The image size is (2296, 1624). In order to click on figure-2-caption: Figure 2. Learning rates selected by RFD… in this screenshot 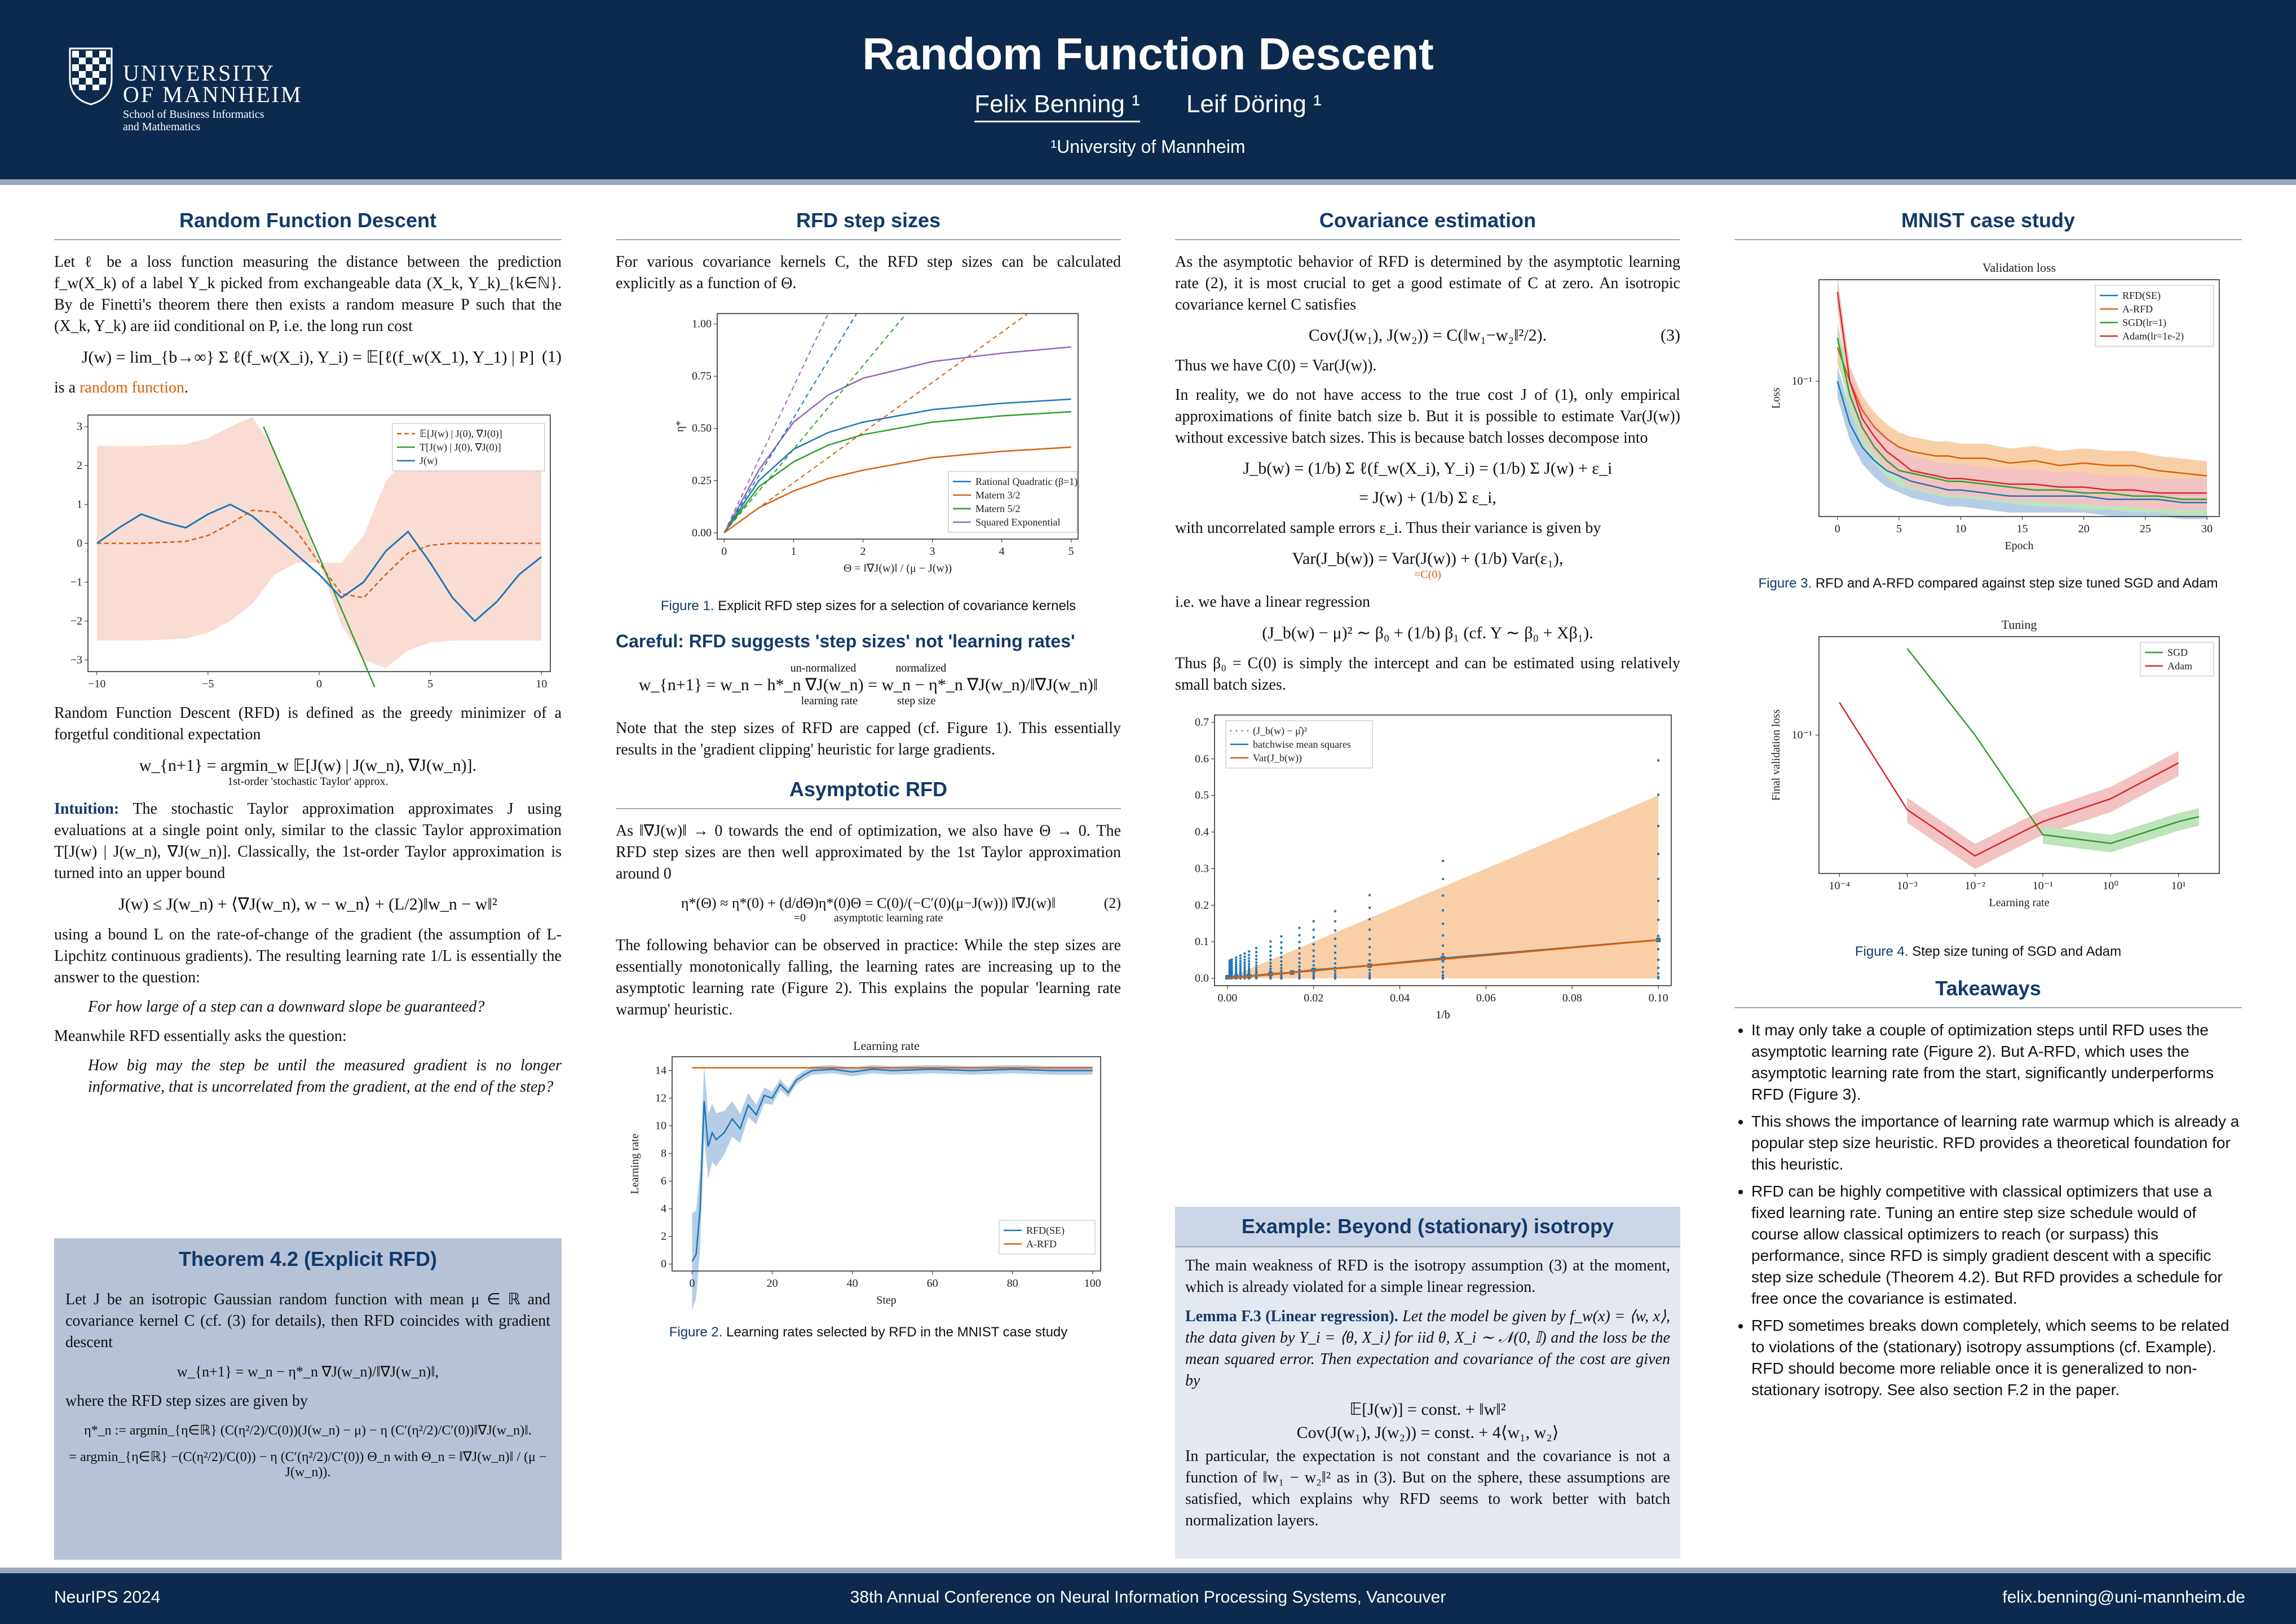, I will do `click(868, 1332)`.